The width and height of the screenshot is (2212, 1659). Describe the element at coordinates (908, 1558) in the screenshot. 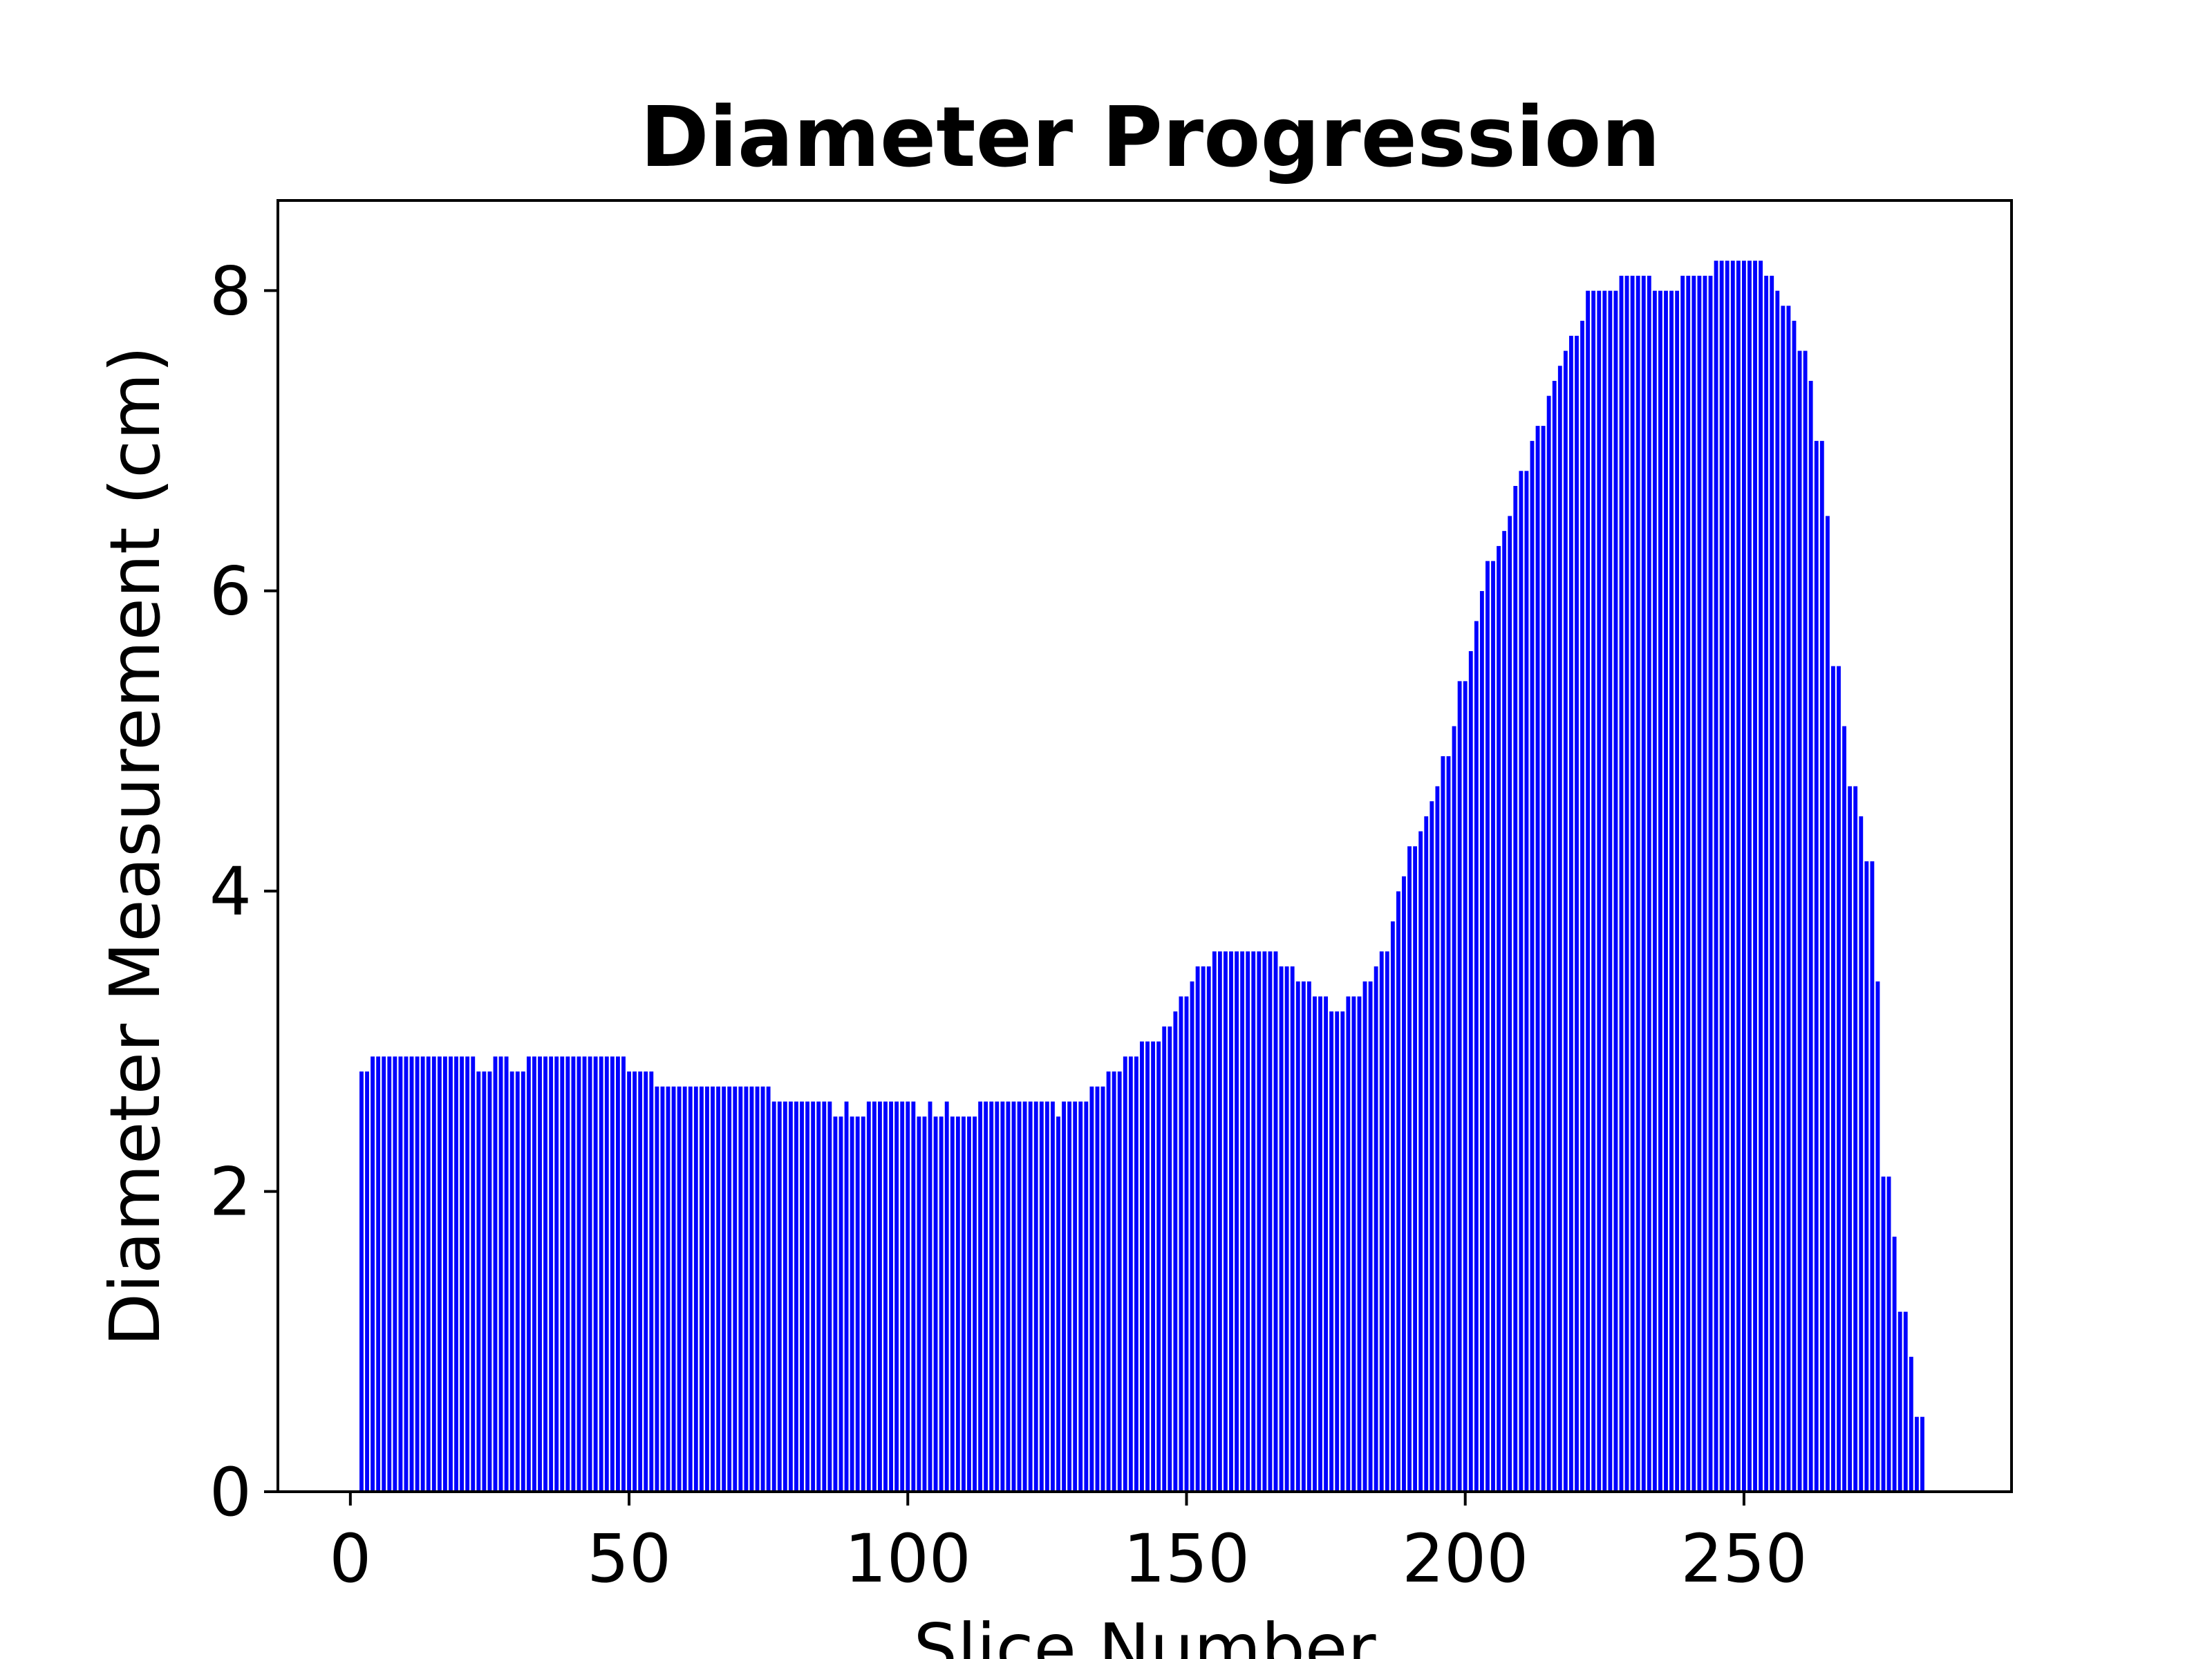

I see `x-tick-label: 100` at that location.